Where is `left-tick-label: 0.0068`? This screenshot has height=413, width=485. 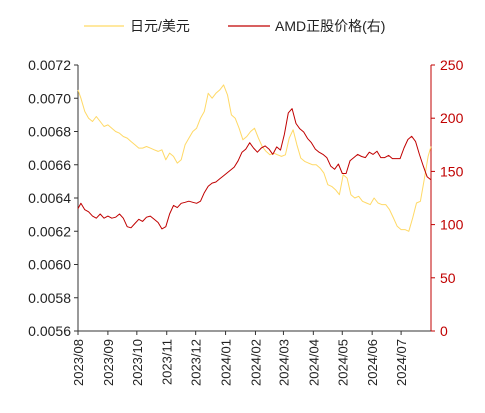
left-tick-label: 0.0068 is located at coordinates (49, 132).